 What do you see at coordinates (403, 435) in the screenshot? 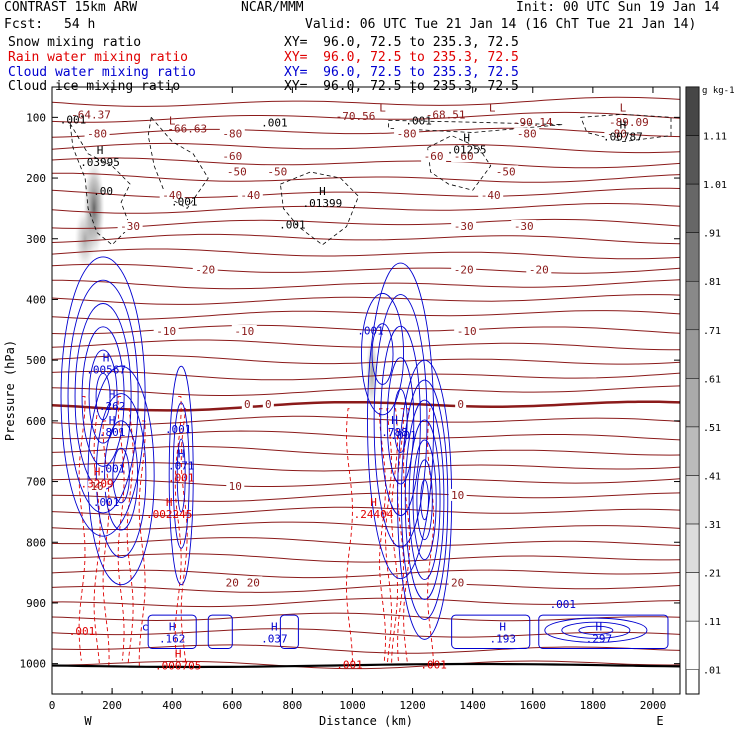
I see `value-label-11: .001` at bounding box center [403, 435].